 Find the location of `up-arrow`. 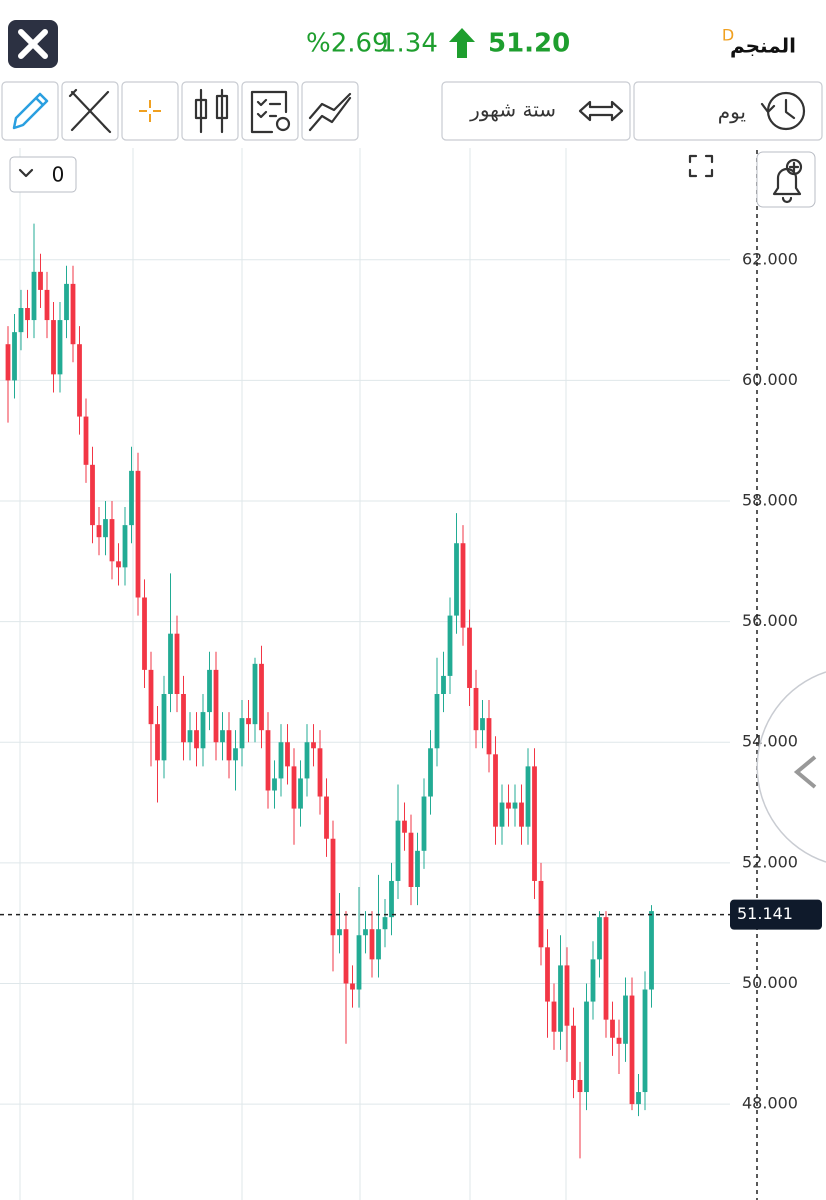

up-arrow is located at coordinates (462, 43).